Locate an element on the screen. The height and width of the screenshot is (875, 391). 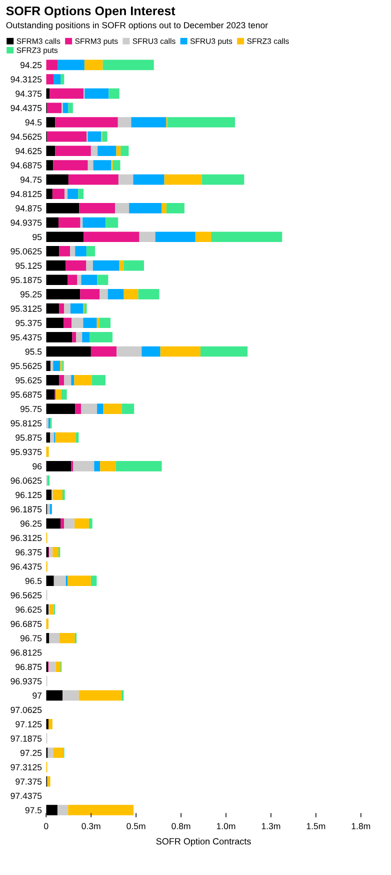
y-tick-label: 96.5625 is located at coordinates (26, 595).